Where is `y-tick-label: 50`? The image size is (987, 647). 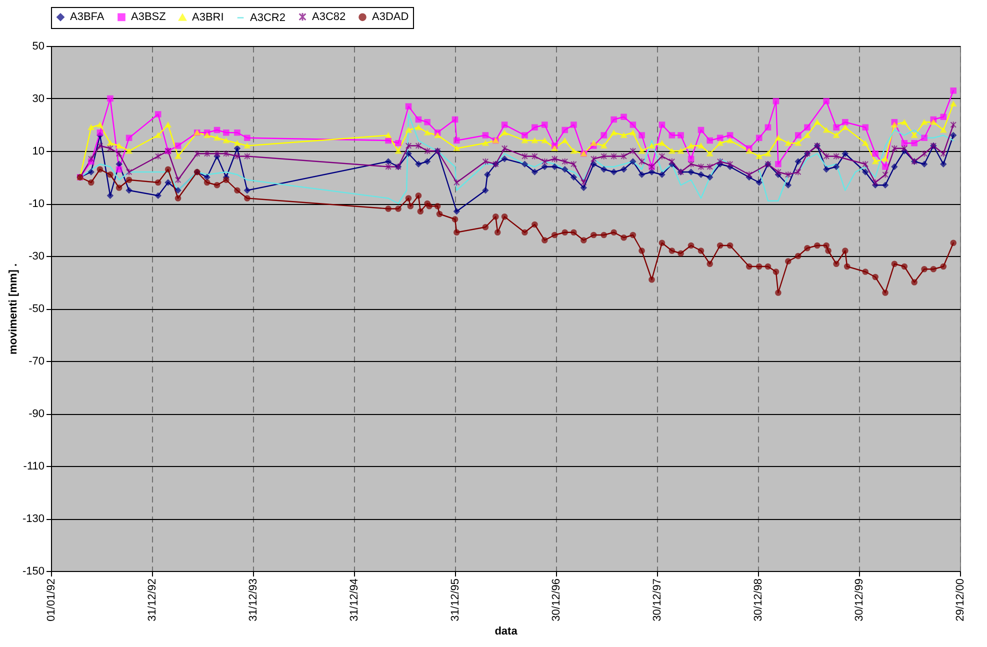 y-tick-label: 50 is located at coordinates (38, 46).